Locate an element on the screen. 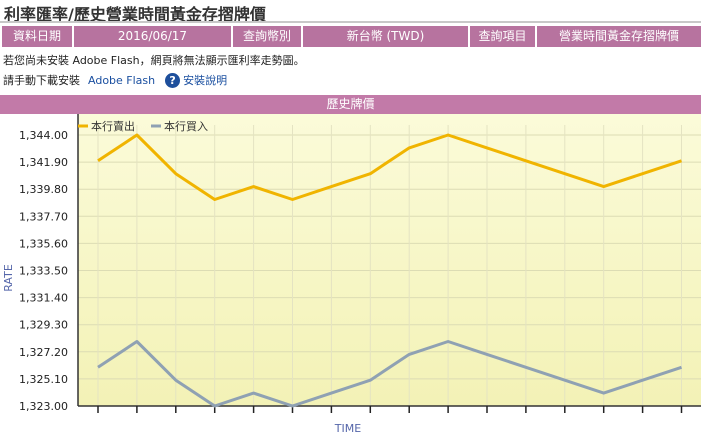  chart-legend: 本行賣出 本行買入 is located at coordinates (143, 126).